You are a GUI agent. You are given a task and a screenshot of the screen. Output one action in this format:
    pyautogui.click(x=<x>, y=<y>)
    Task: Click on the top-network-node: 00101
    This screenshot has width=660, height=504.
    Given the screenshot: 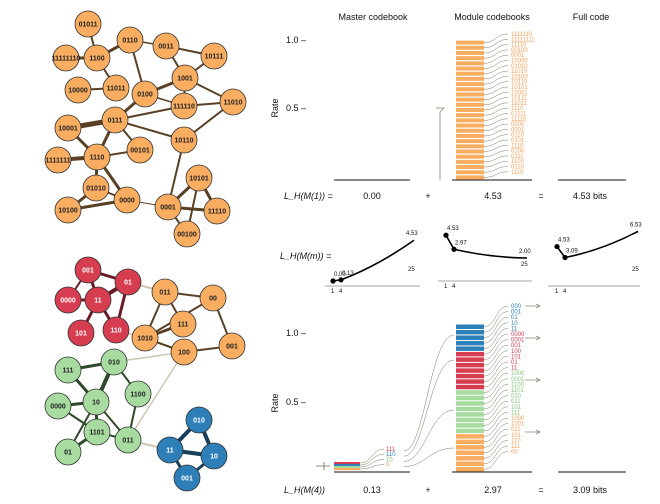 What is the action you would take?
    pyautogui.click(x=140, y=150)
    